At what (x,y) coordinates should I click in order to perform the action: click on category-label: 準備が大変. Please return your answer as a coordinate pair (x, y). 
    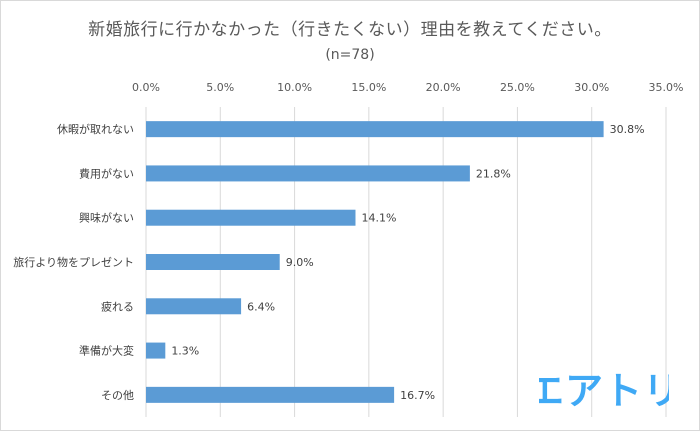
    Looking at the image, I should click on (106, 351).